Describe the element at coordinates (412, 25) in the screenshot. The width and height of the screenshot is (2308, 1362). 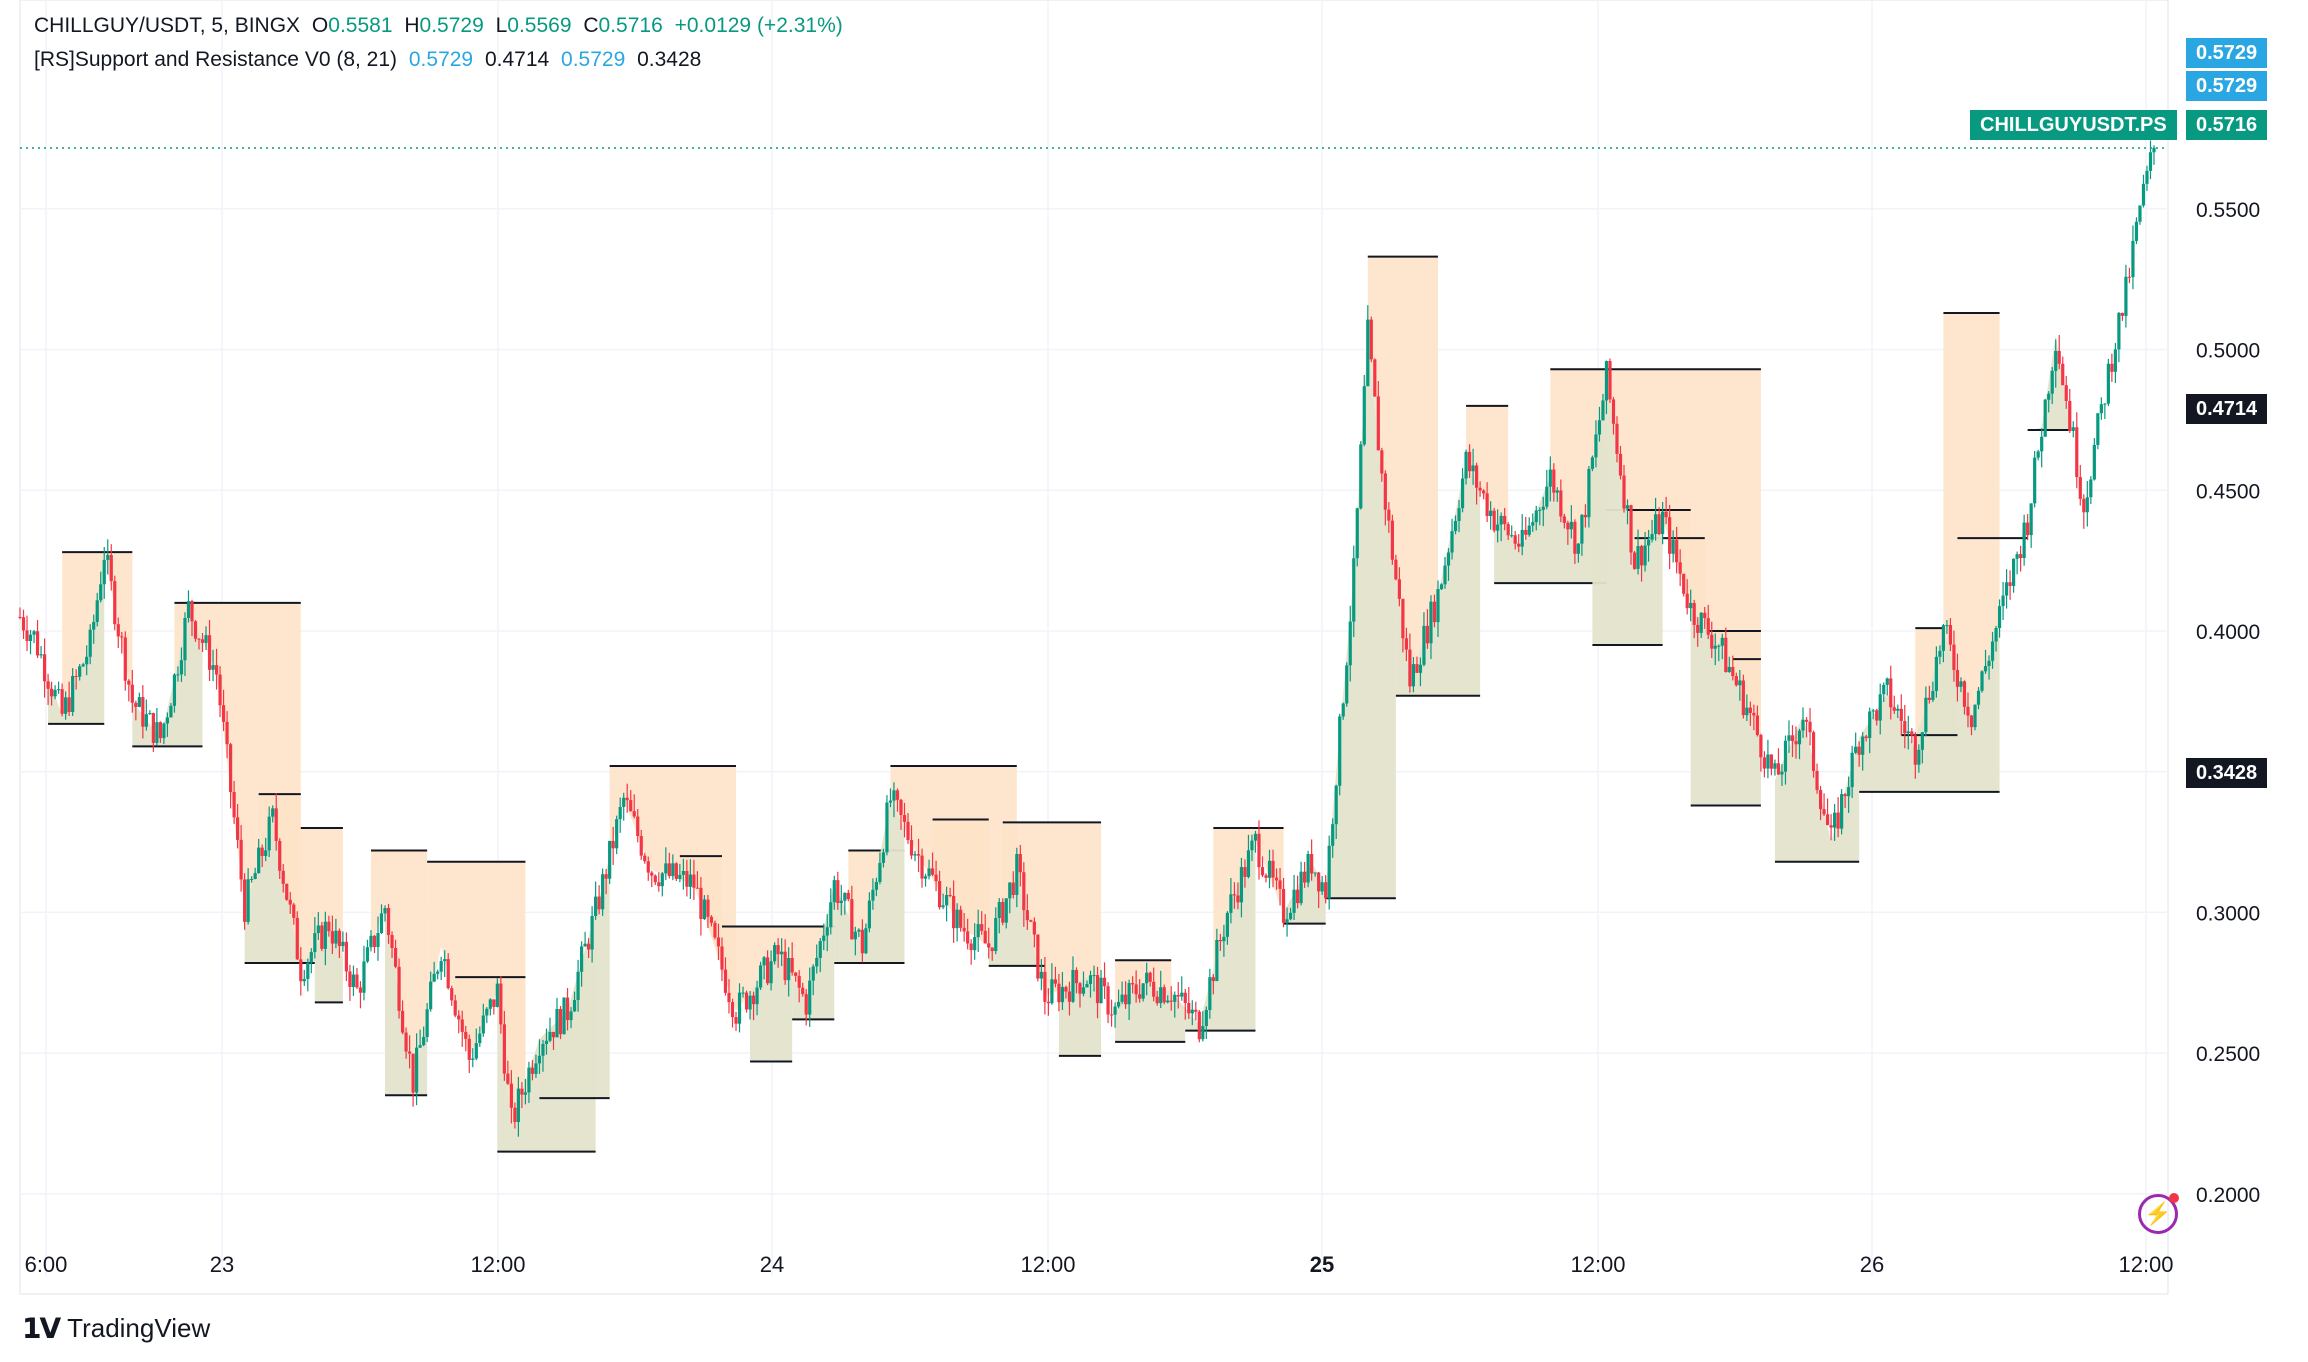
I see `high-label: H` at that location.